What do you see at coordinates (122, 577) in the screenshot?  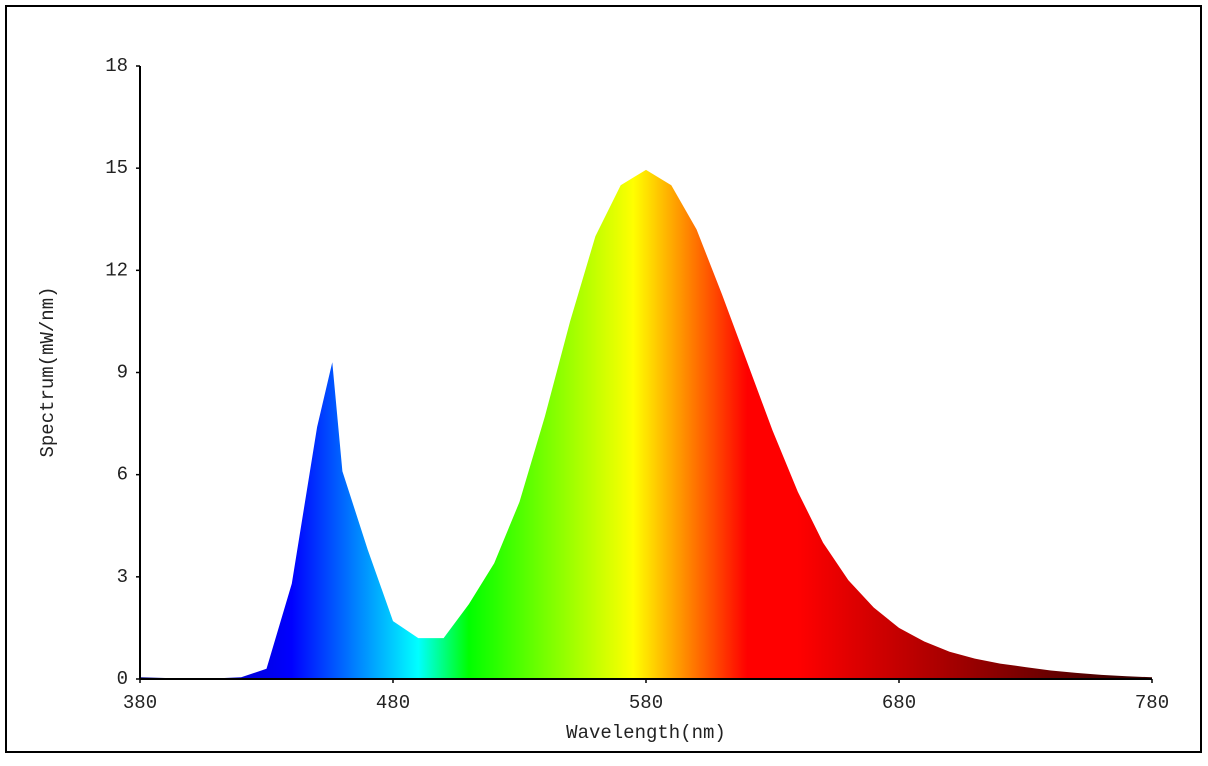 I see `y-tick-label: 3` at bounding box center [122, 577].